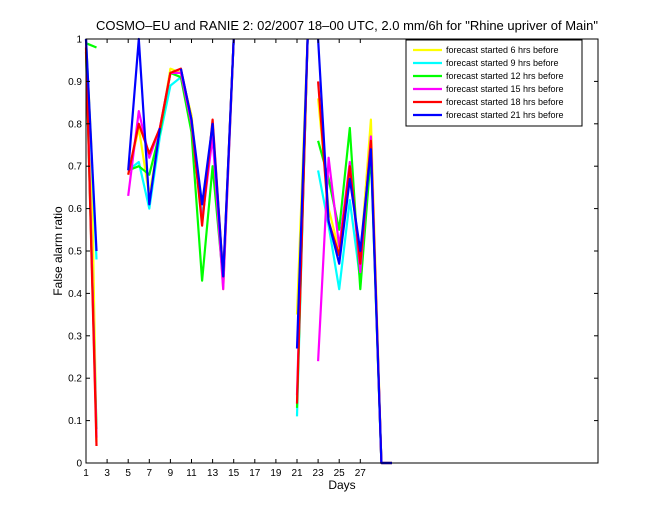 This screenshot has height=520, width=660. I want to click on legend-label: forecast started 18 hrs before, so click(505, 102).